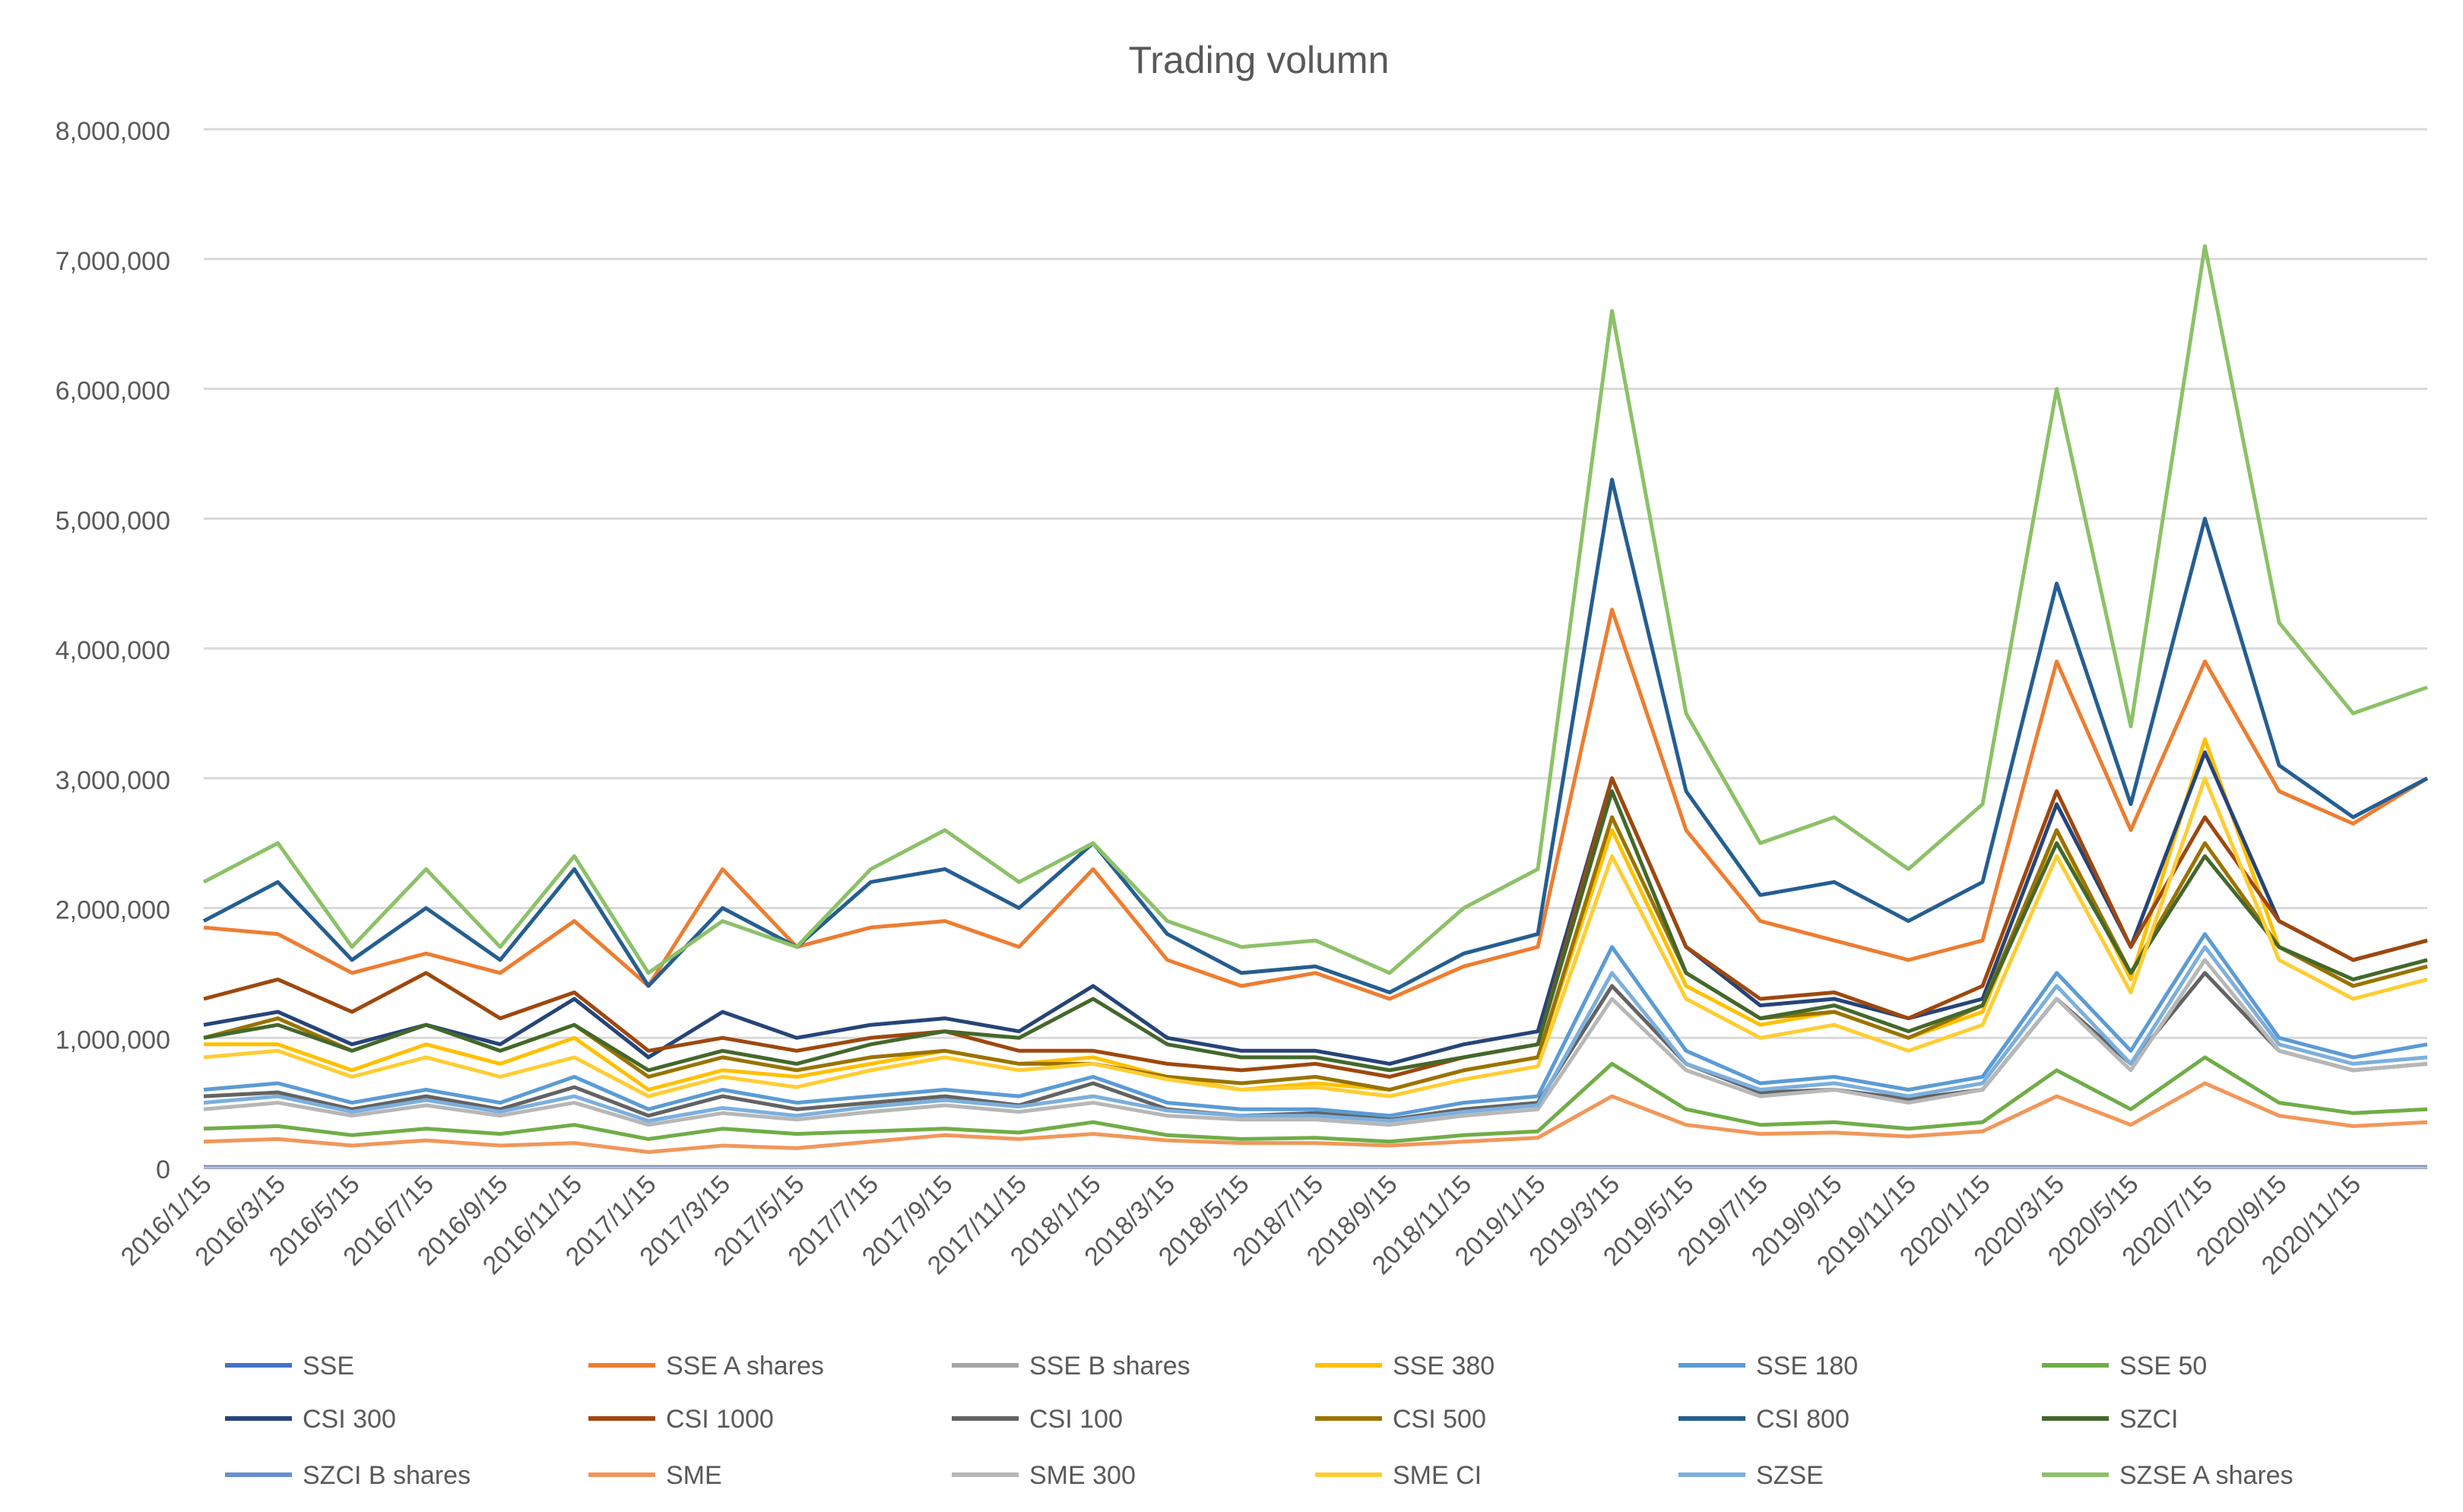  I want to click on legend-label: SME, so click(694, 1475).